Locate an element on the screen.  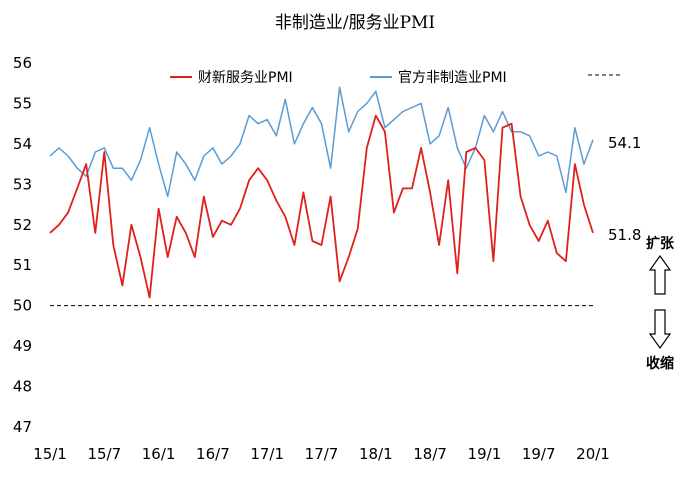
end-label-official: 54.1 is located at coordinates (624, 143).